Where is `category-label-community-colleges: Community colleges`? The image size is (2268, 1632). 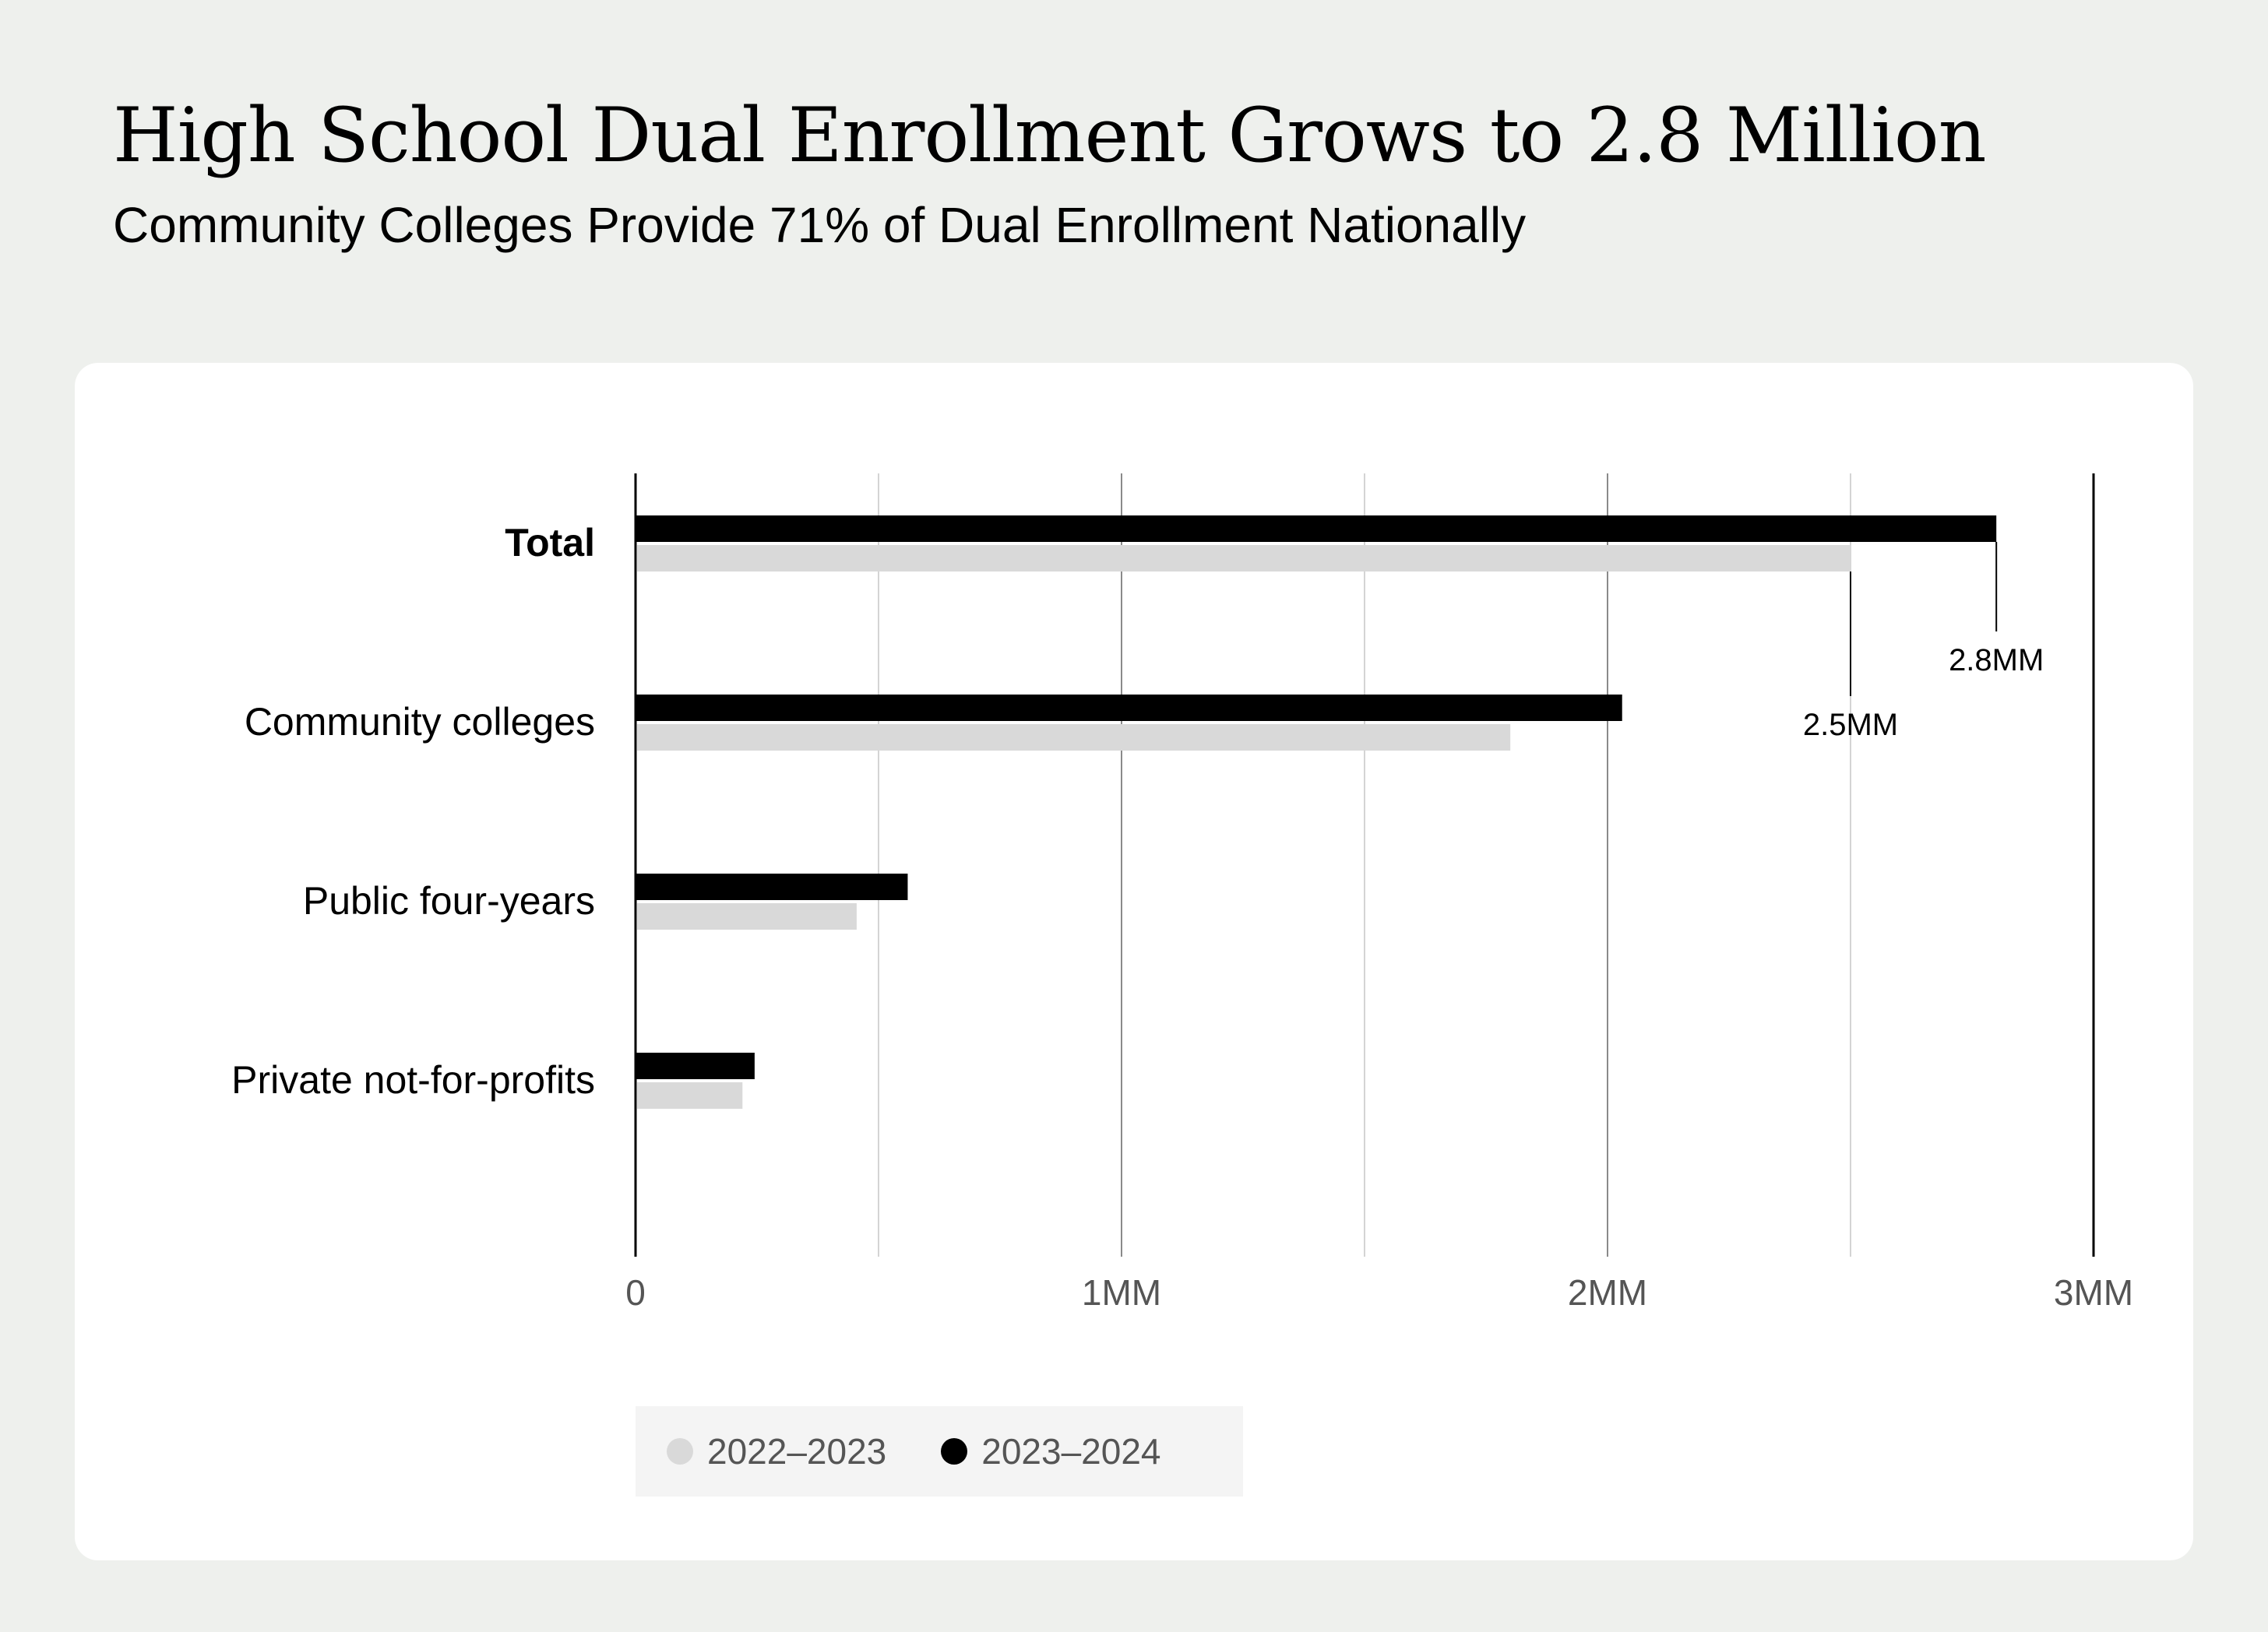
category-label-community-colleges: Community colleges is located at coordinates (420, 722).